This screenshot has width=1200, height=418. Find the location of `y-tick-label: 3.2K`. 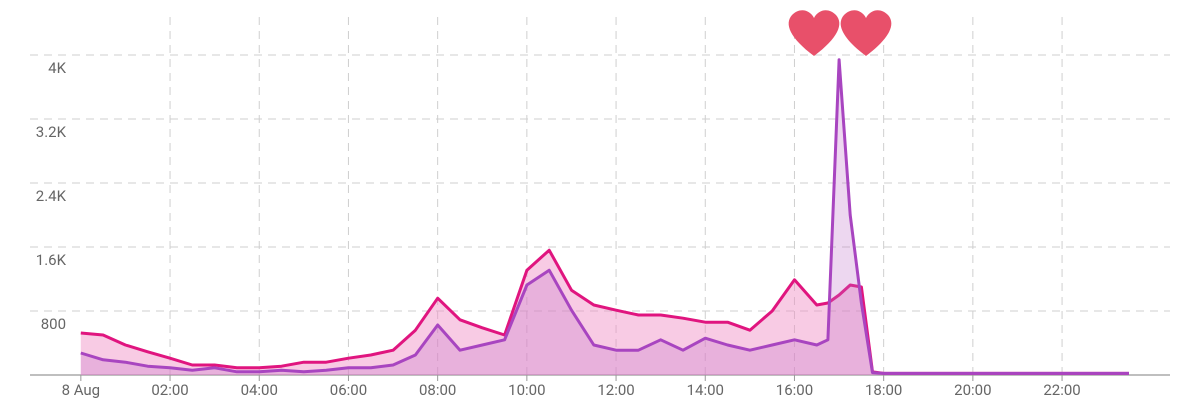

y-tick-label: 3.2K is located at coordinates (51, 132).